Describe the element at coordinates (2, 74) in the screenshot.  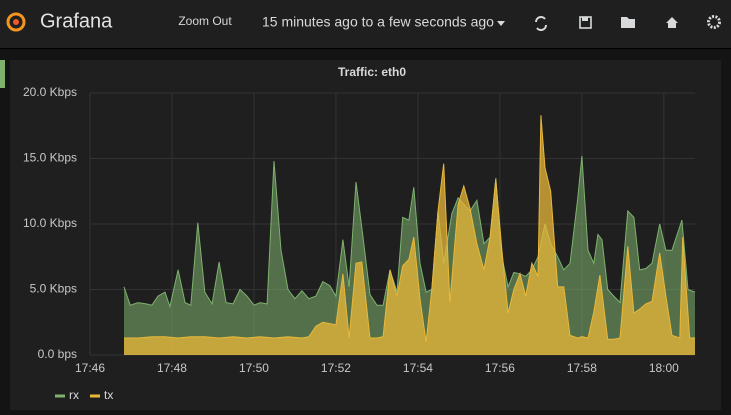
I see `row-indicator` at that location.